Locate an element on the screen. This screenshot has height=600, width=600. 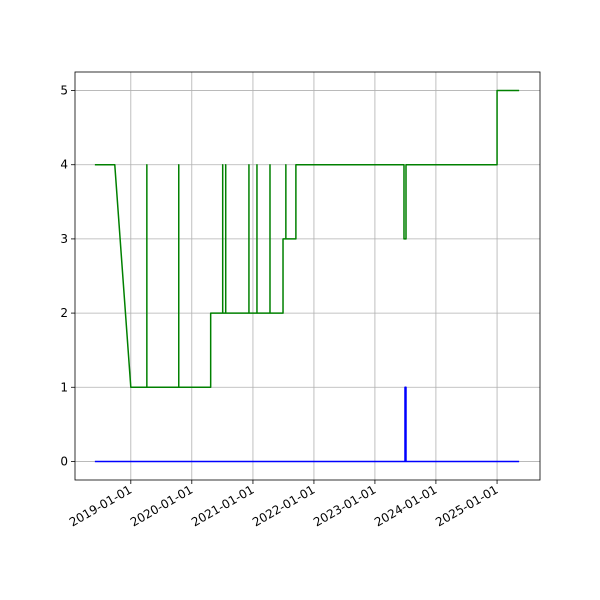
y-tick-label: 4 is located at coordinates (64, 165).